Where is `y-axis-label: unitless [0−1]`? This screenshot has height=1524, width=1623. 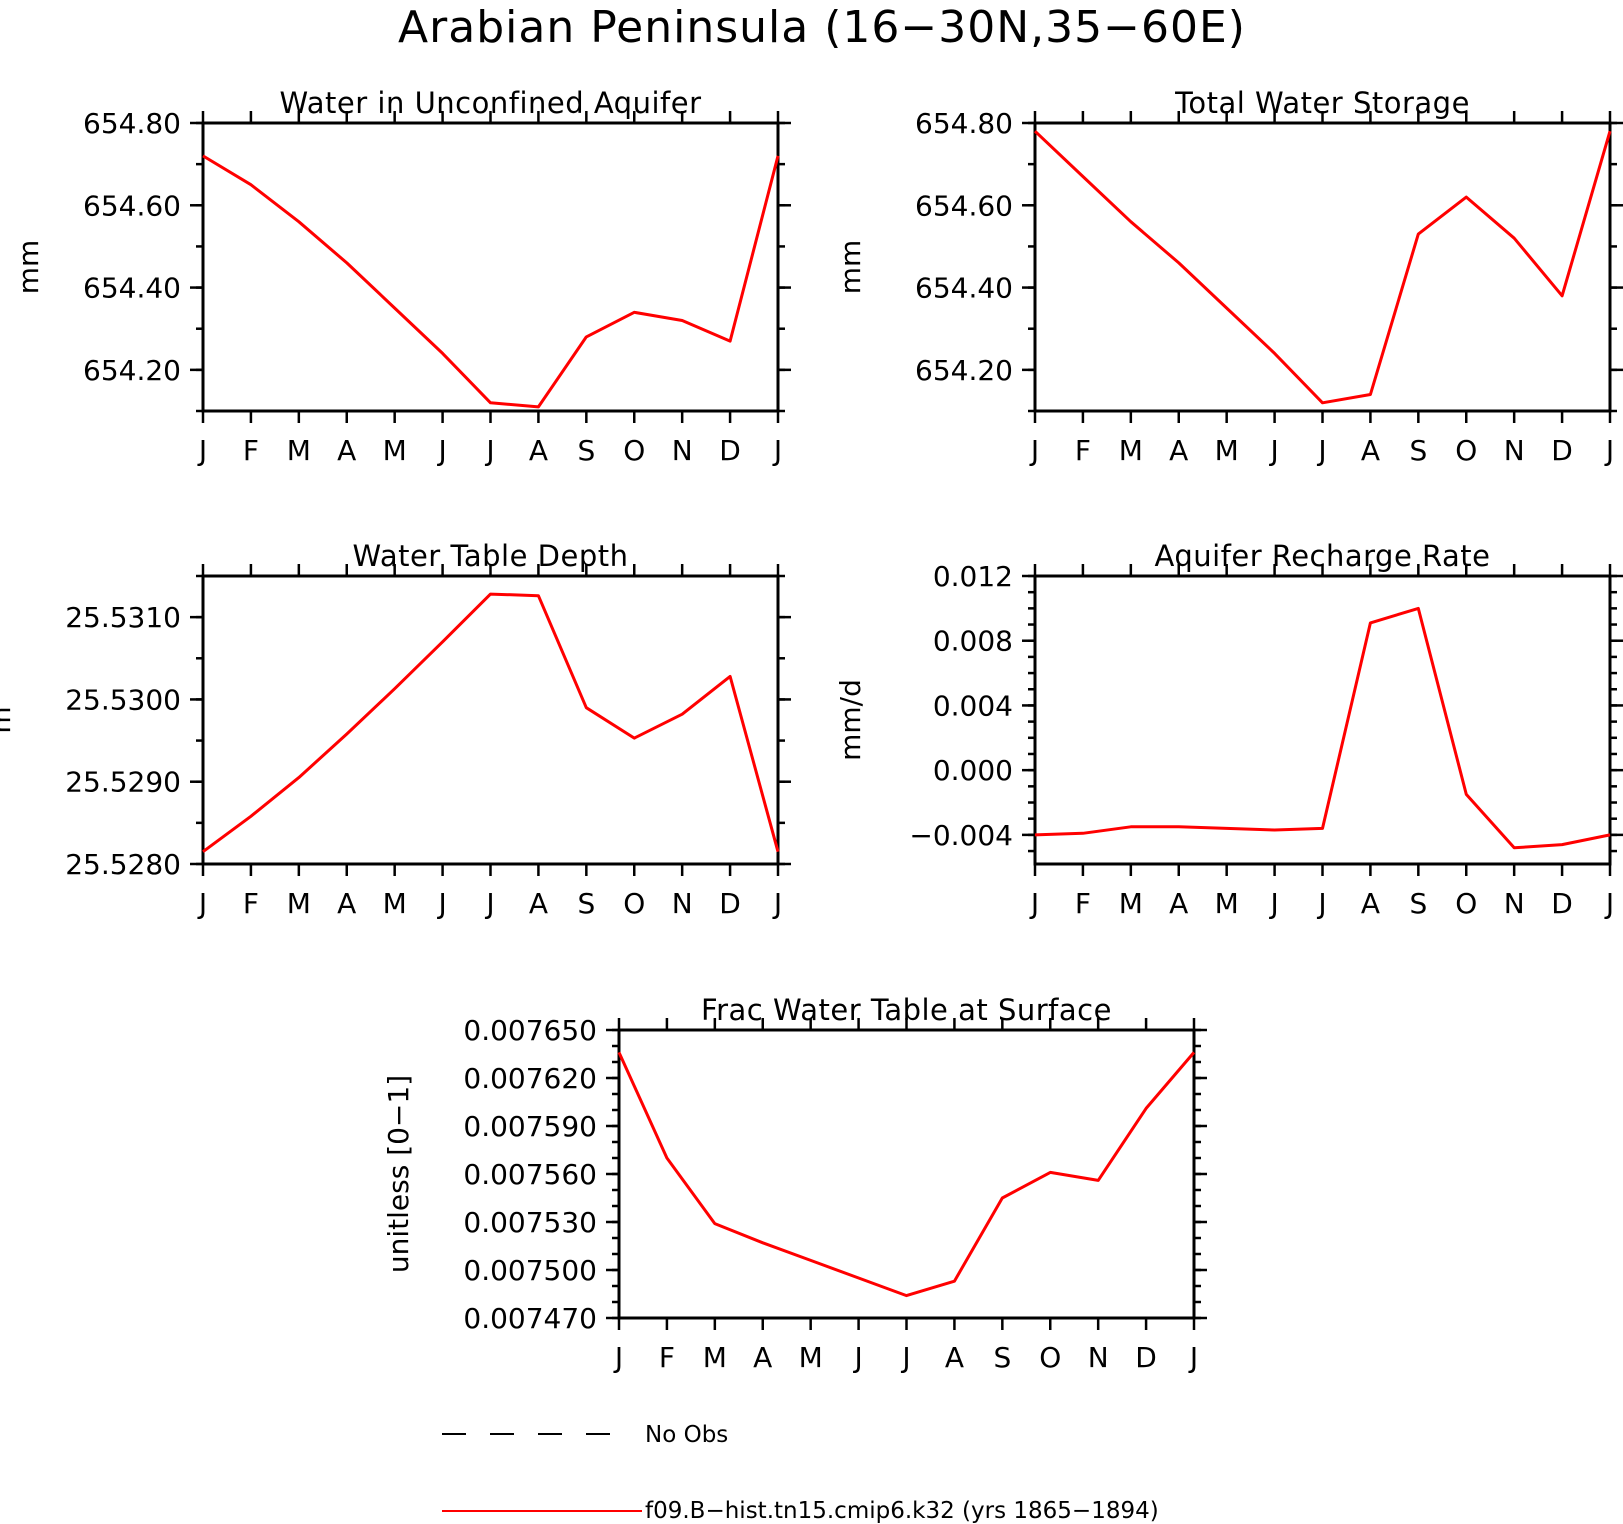
y-axis-label: unitless [0−1] is located at coordinates (398, 1174).